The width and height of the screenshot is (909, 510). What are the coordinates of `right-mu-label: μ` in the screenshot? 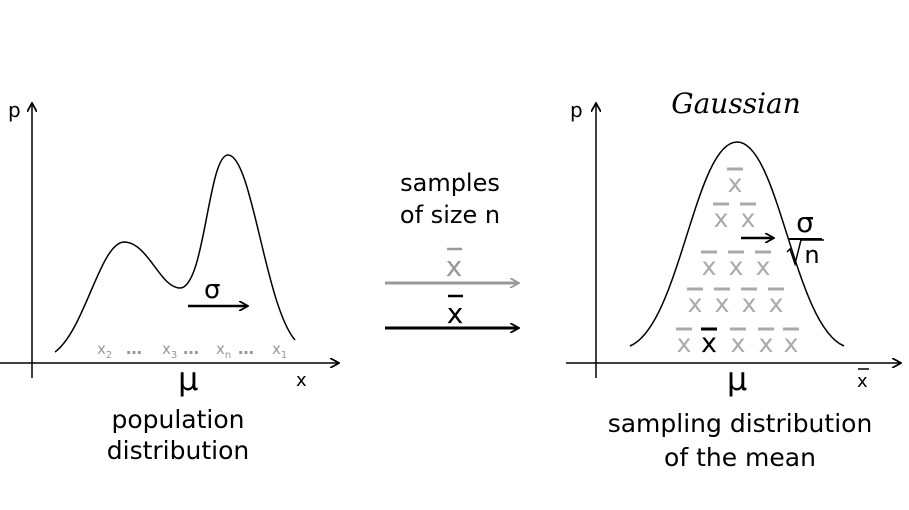 It's located at (737, 379).